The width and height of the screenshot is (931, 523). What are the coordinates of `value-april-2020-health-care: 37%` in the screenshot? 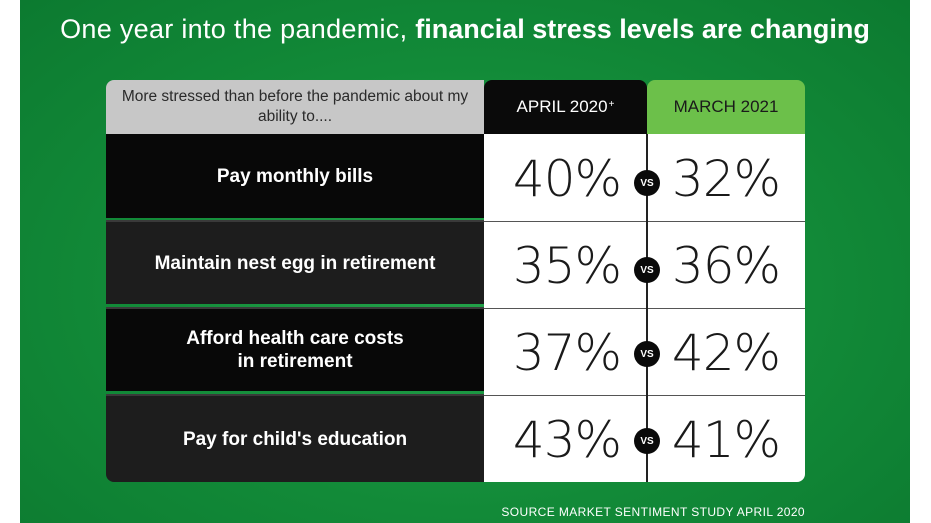 It's located at (567, 353).